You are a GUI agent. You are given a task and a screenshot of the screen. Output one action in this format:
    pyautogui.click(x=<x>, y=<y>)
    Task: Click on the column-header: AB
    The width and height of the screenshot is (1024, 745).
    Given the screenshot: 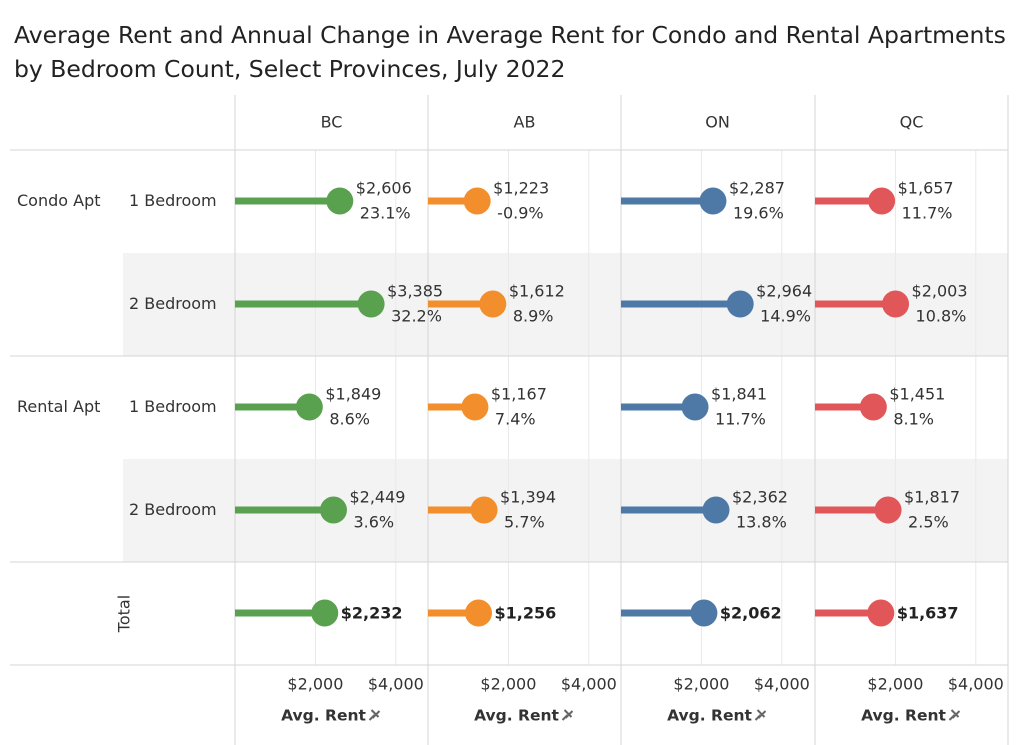 What is the action you would take?
    pyautogui.click(x=525, y=122)
    